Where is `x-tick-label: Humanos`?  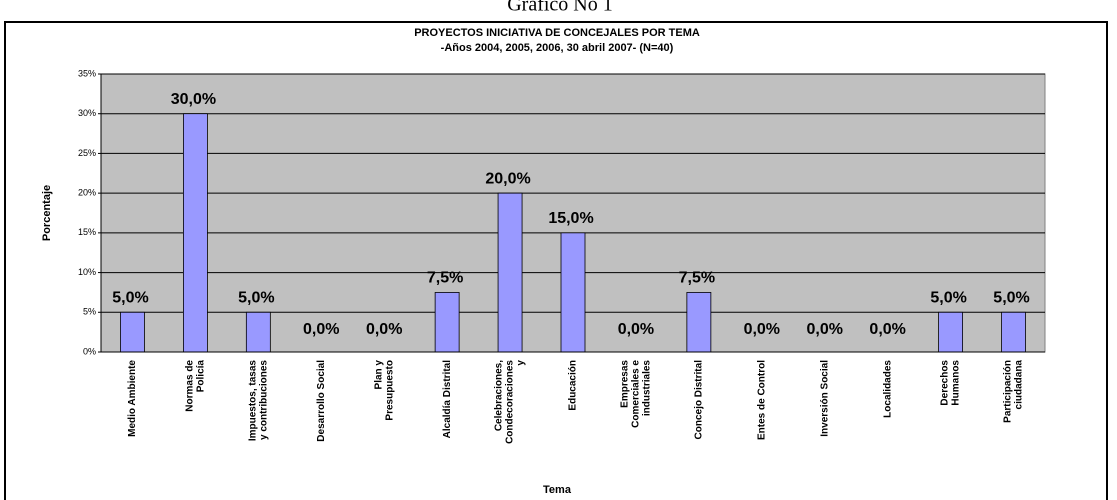 x-tick-label: Humanos is located at coordinates (956, 383).